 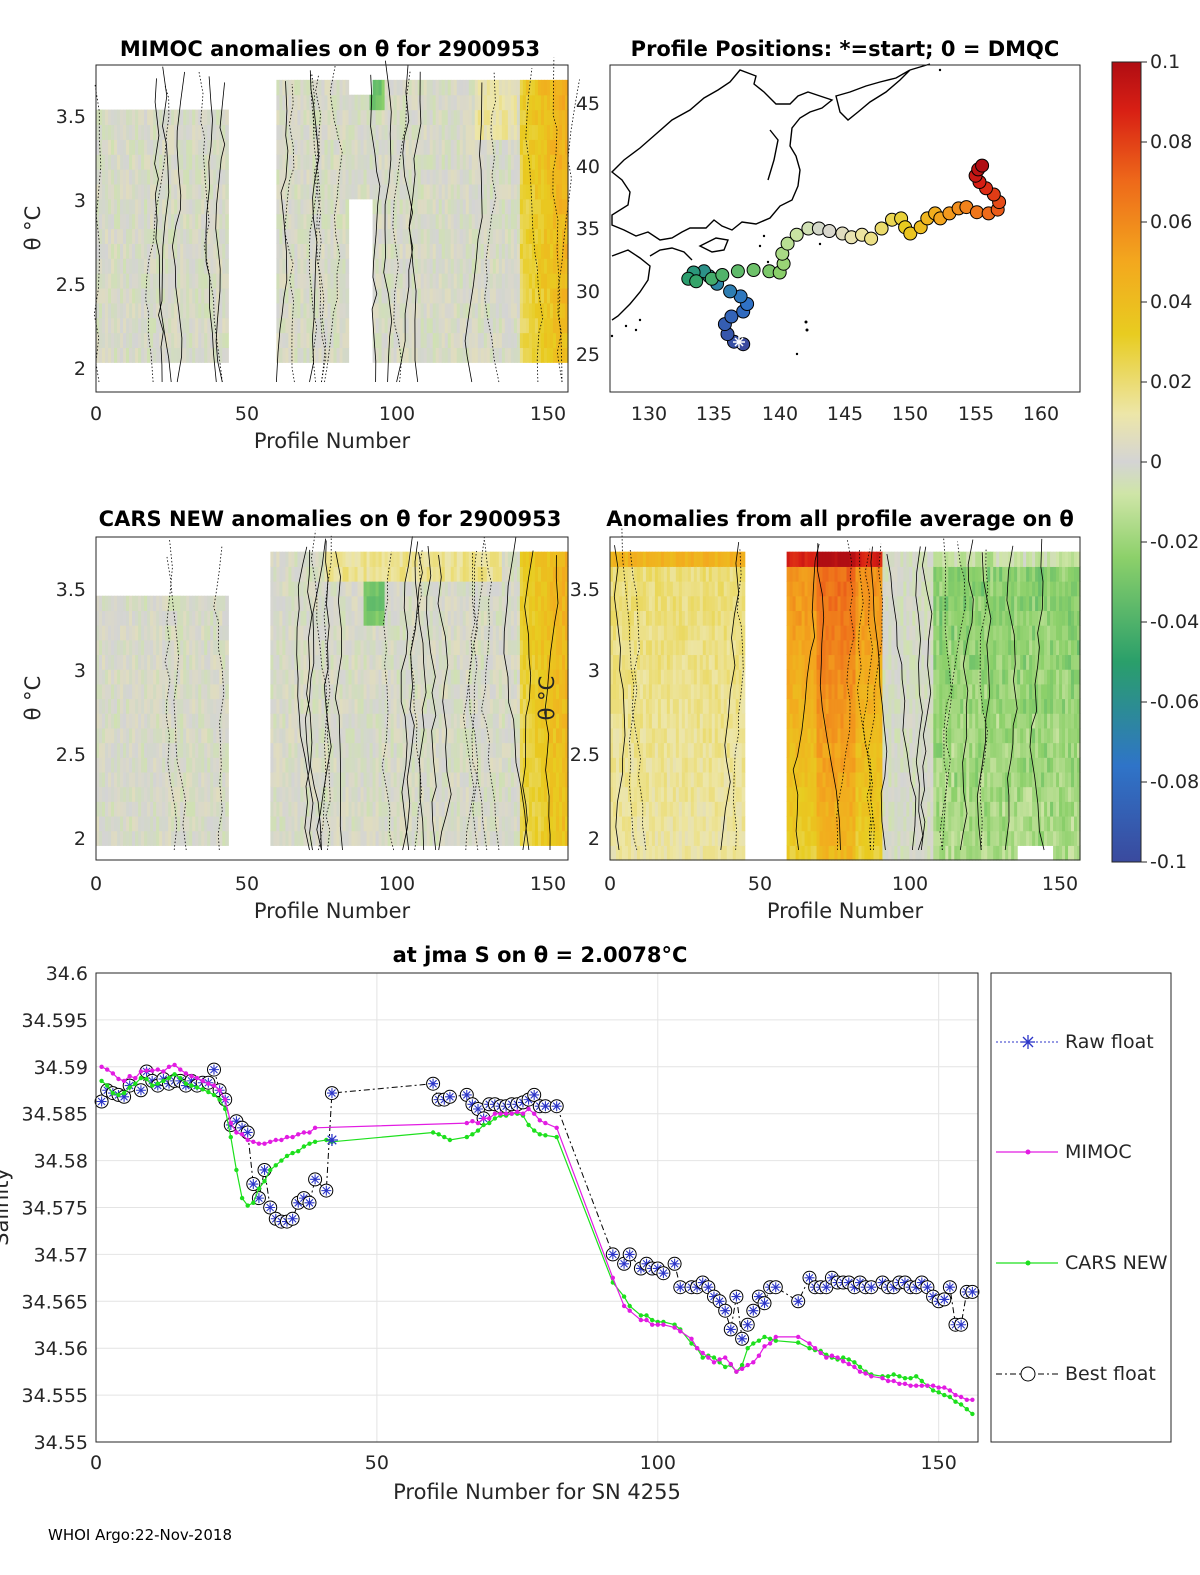 I want to click on contour-line, so click(x=211, y=229).